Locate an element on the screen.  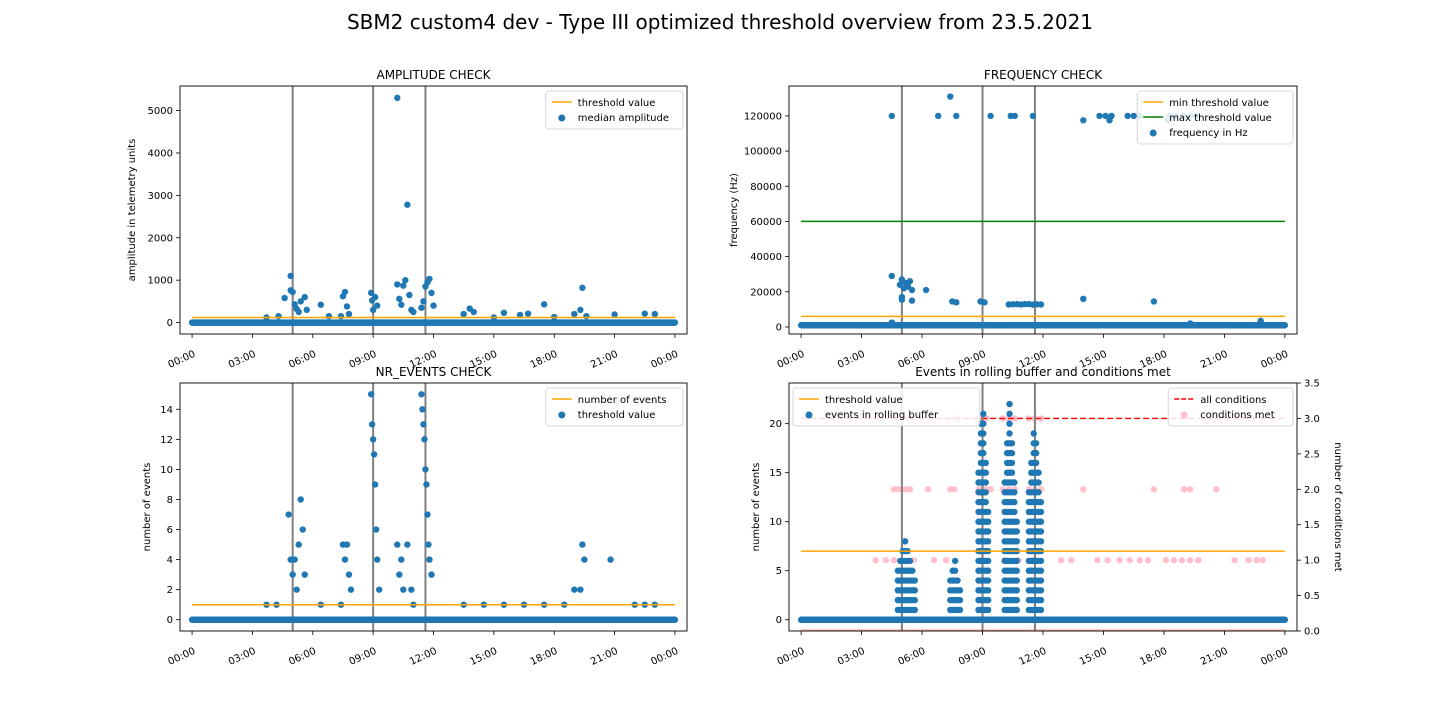
chart-title: NR_EVENTS CHECK is located at coordinates (434, 372).